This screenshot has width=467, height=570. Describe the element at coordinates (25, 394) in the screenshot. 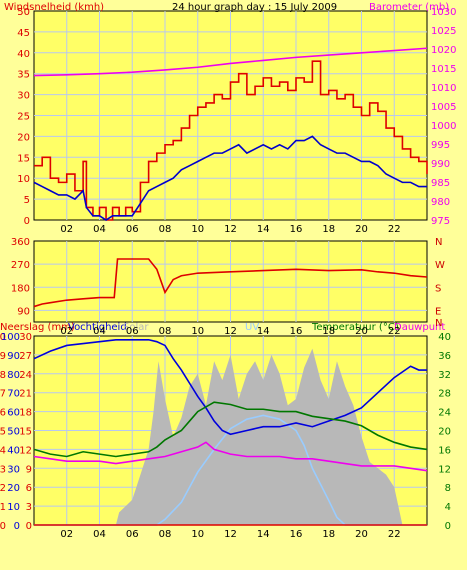

I see `solar-tick-label: 21` at that location.